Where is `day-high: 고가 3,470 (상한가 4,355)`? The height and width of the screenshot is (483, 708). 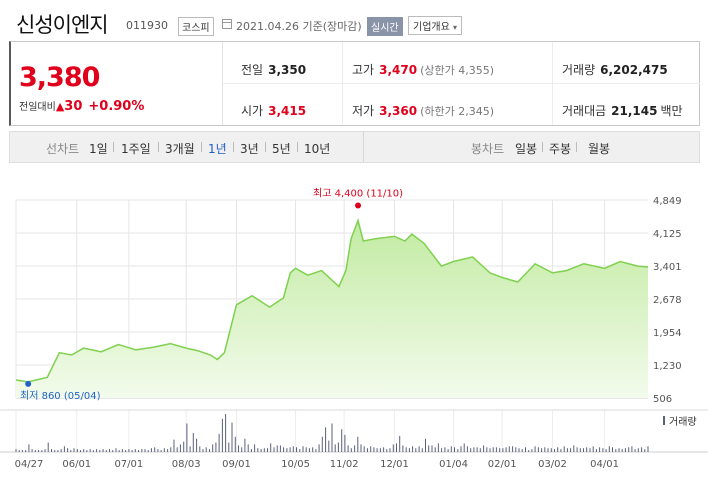
day-high: 고가 3,470 (상한가 4,355) is located at coordinates (423, 70).